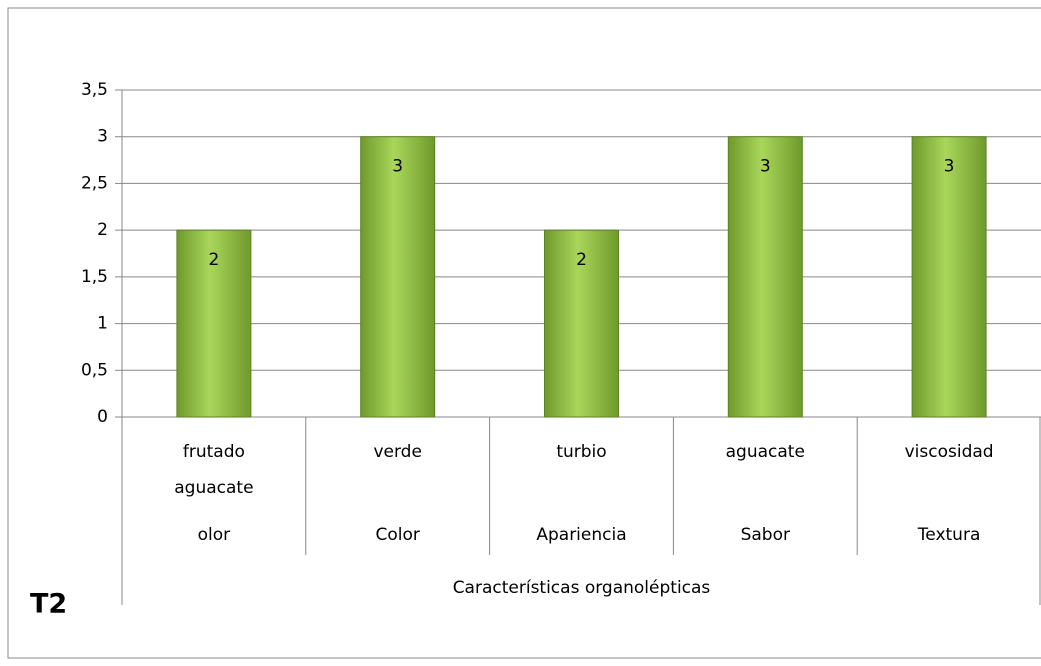 The image size is (1041, 666). Describe the element at coordinates (949, 535) in the screenshot. I see `group-label: Textura` at that location.